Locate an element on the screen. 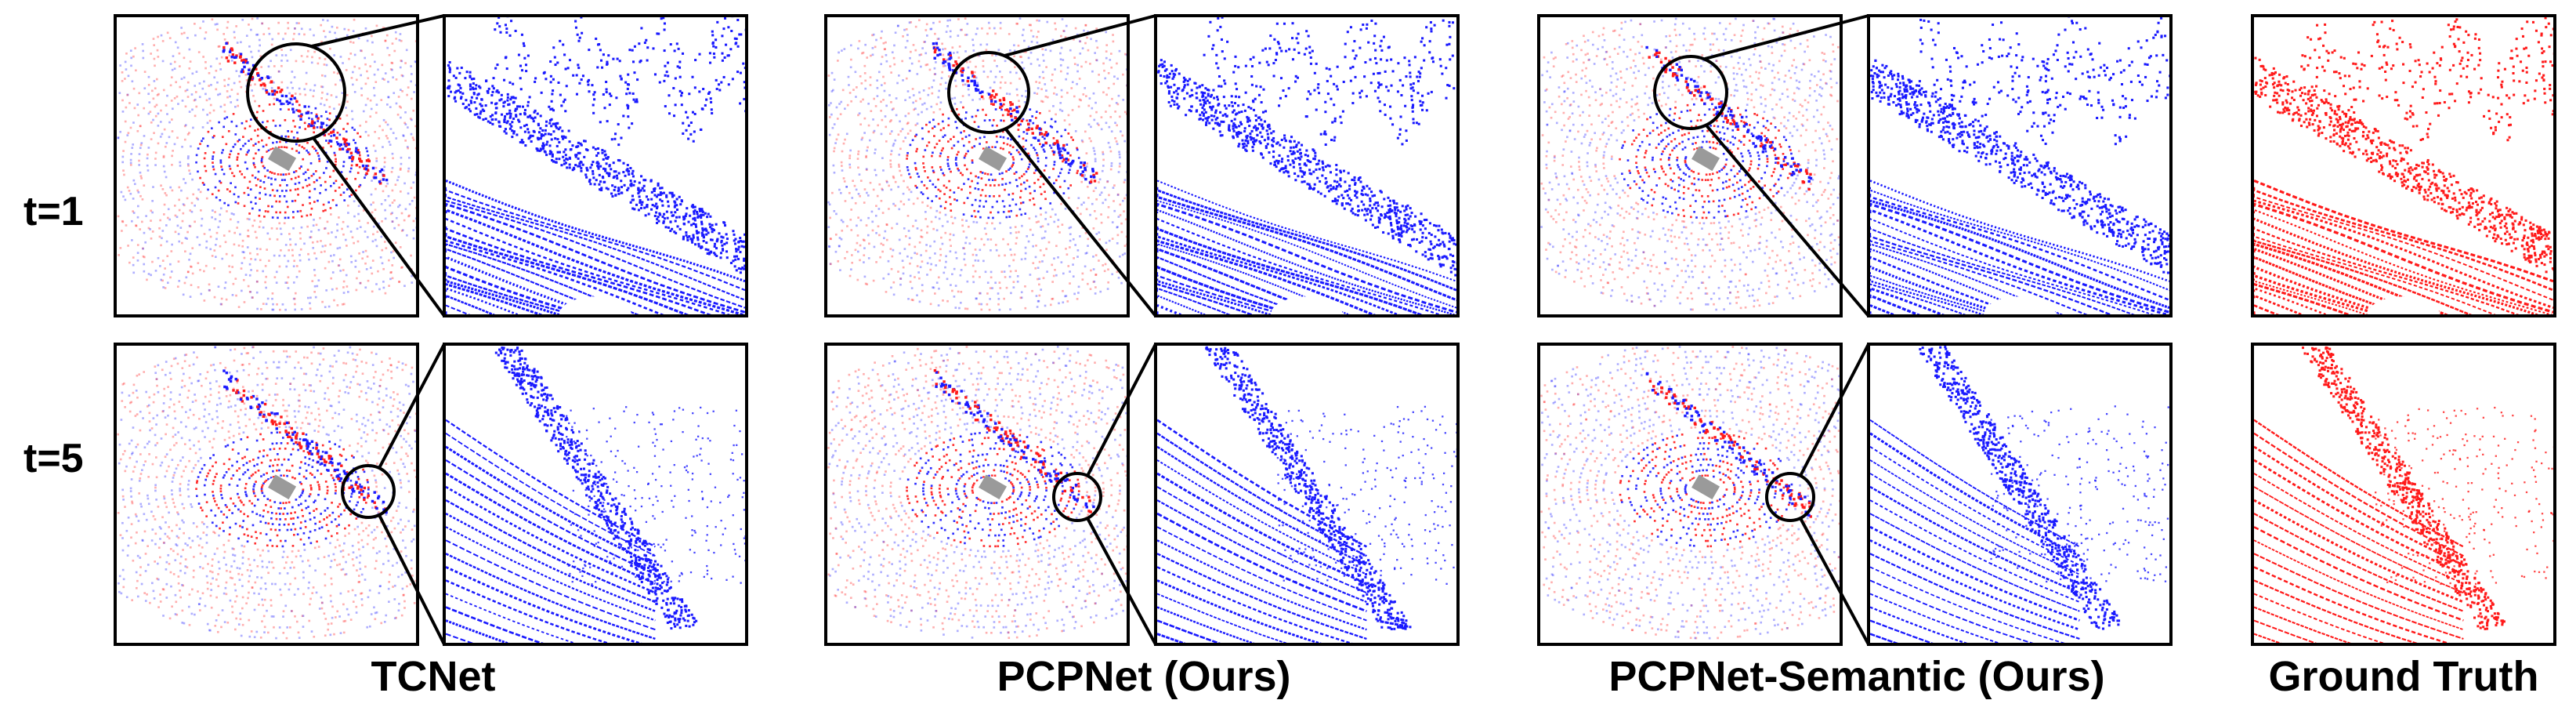 The width and height of the screenshot is (2576, 711). tcnet-t1-overview is located at coordinates (267, 165).